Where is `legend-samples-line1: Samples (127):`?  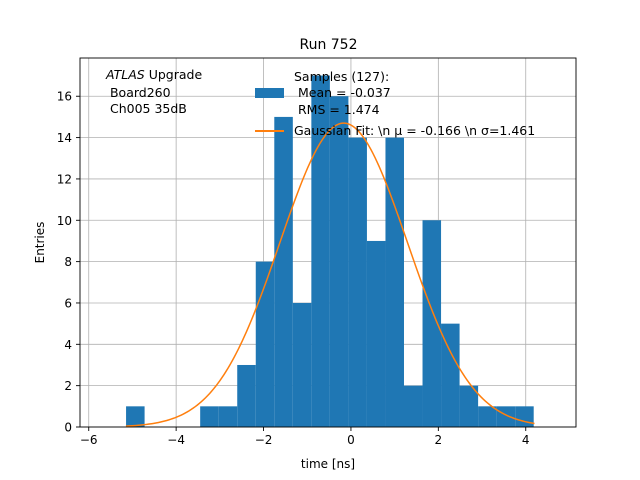 legend-samples-line1: Samples (127): is located at coordinates (341, 76).